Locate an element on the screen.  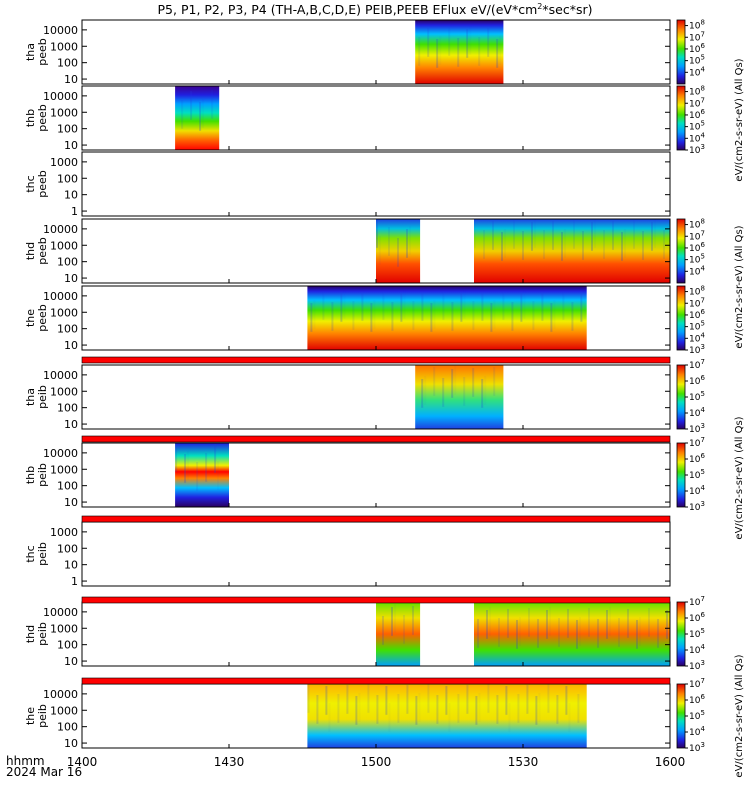
separator-bar is located at coordinates (376, 681).